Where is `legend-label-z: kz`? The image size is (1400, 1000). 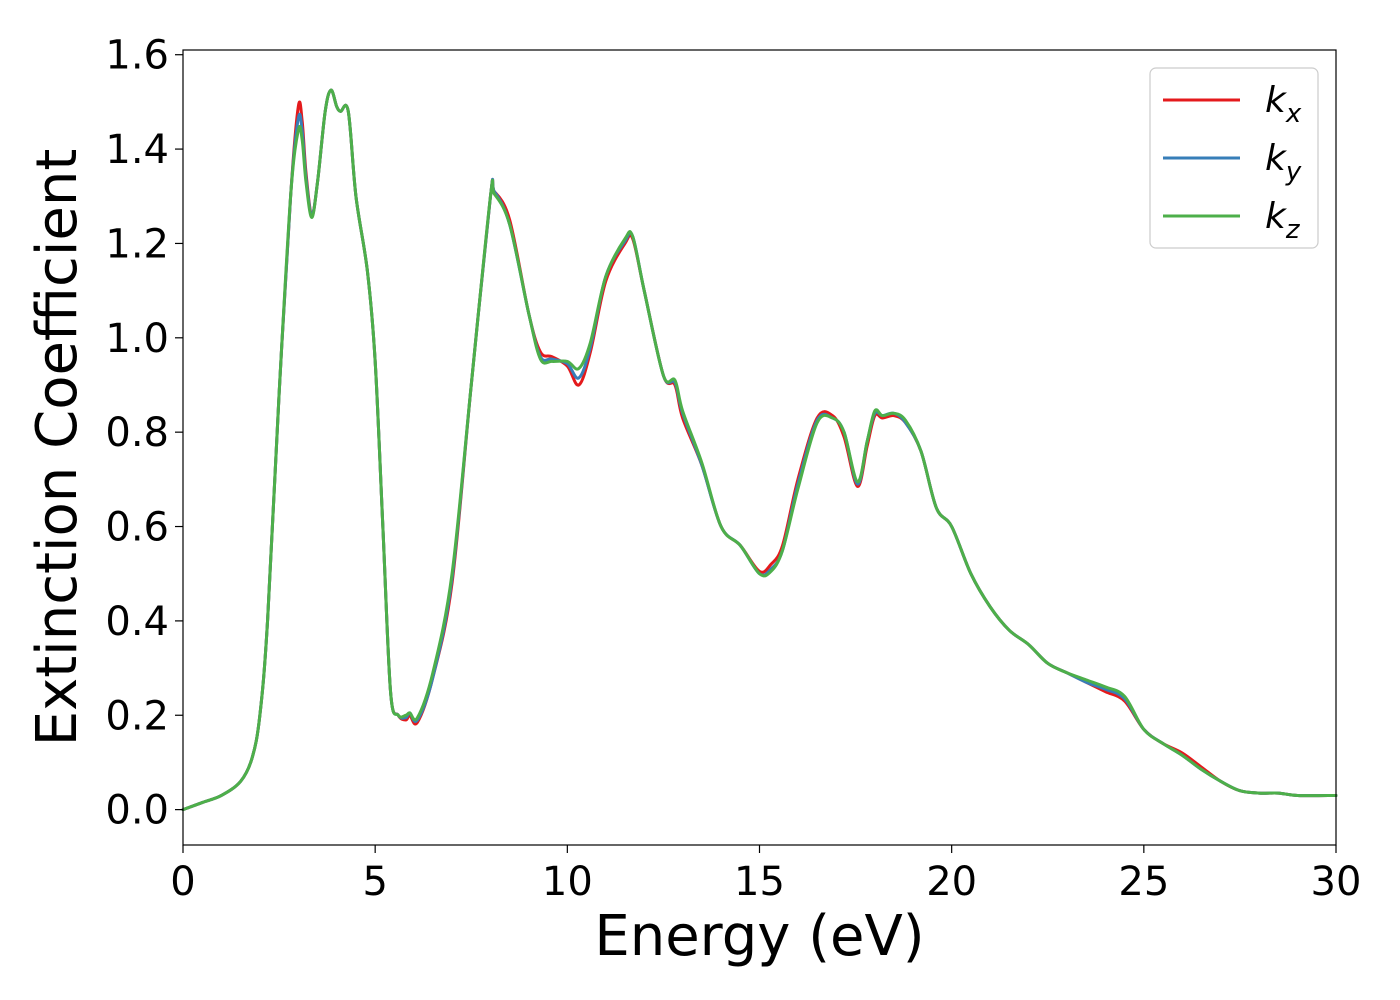 legend-label-z: kz is located at coordinates (1283, 220).